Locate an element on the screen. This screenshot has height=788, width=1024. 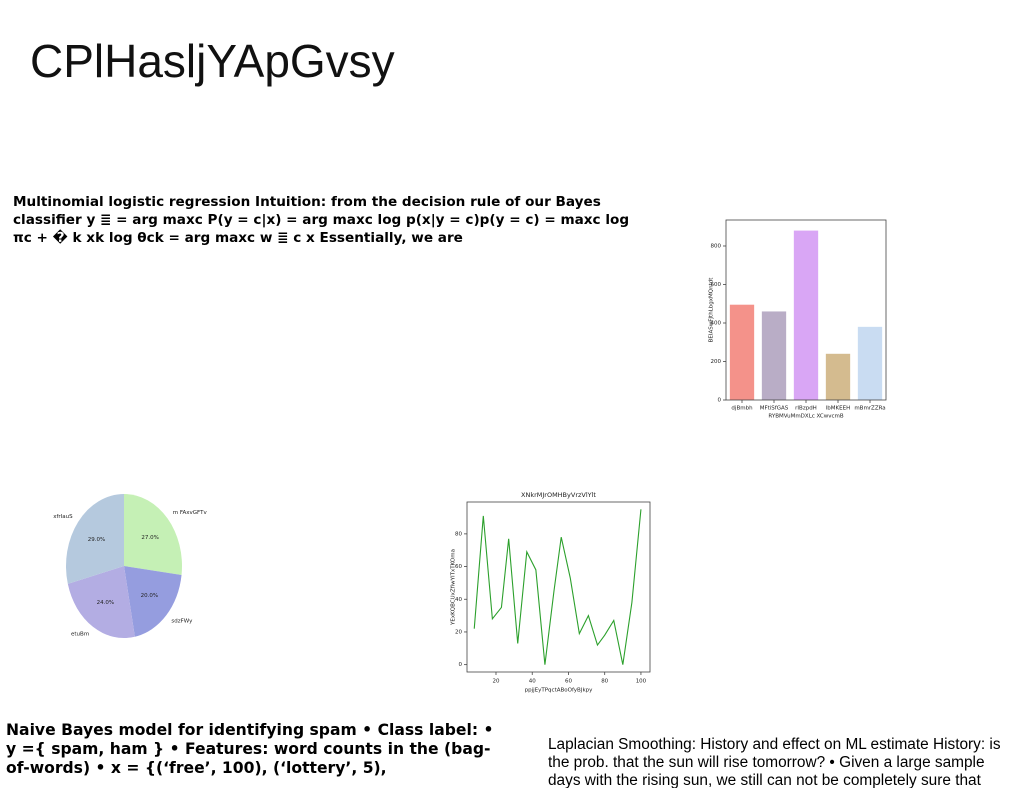
slice-label: xfrIauS is located at coordinates (63, 517).